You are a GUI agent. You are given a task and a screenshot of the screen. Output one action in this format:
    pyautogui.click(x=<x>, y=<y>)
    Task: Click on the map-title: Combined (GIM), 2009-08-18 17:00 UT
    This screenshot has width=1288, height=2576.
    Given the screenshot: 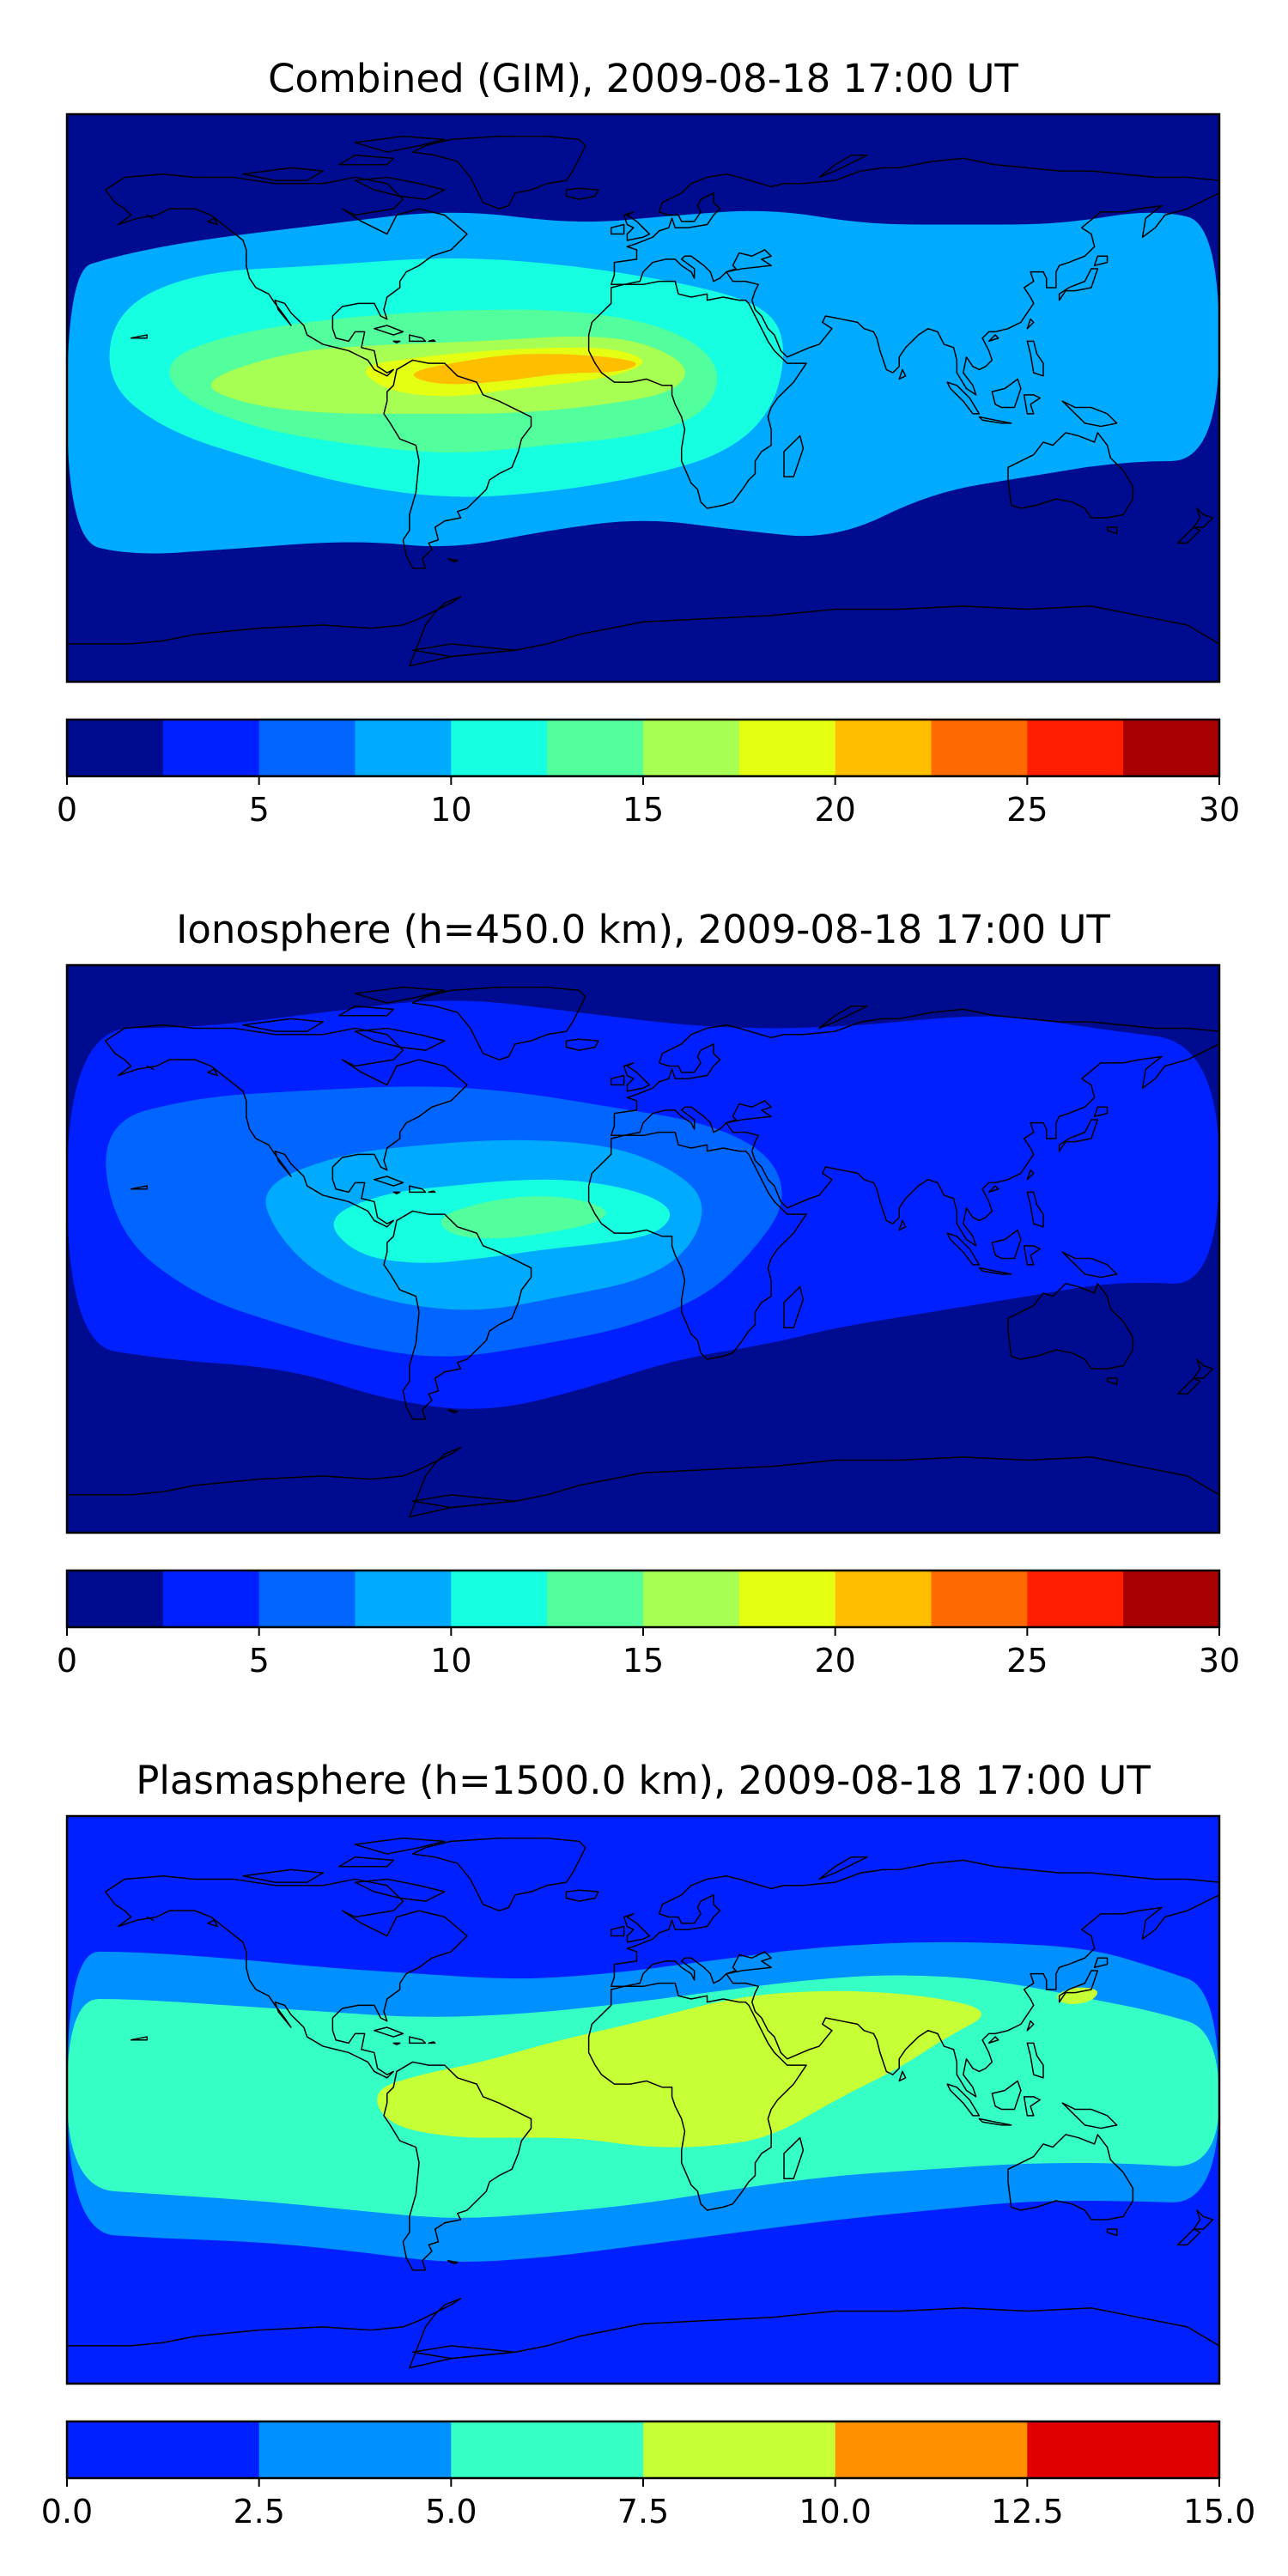 What is the action you would take?
    pyautogui.click(x=643, y=78)
    